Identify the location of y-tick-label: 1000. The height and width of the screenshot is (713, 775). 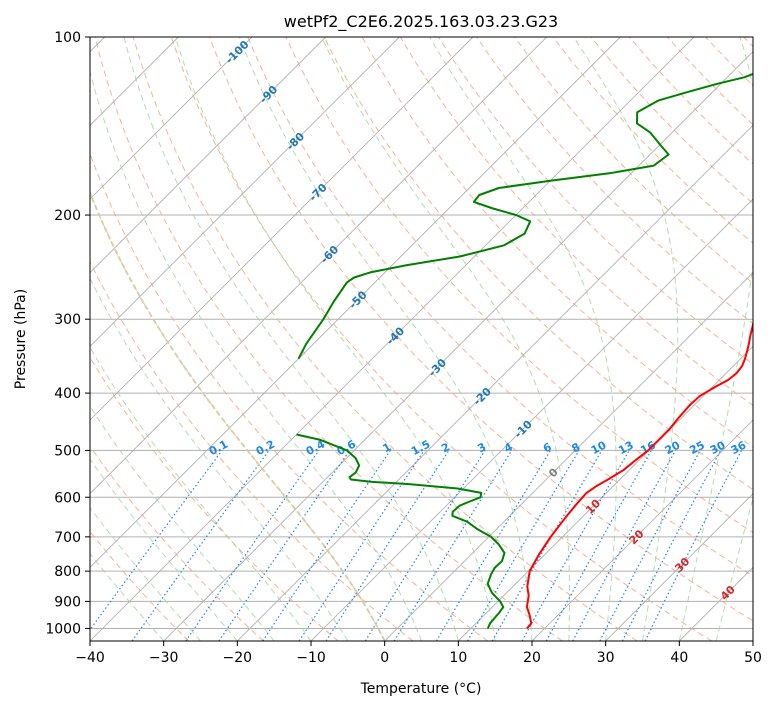
(63, 629).